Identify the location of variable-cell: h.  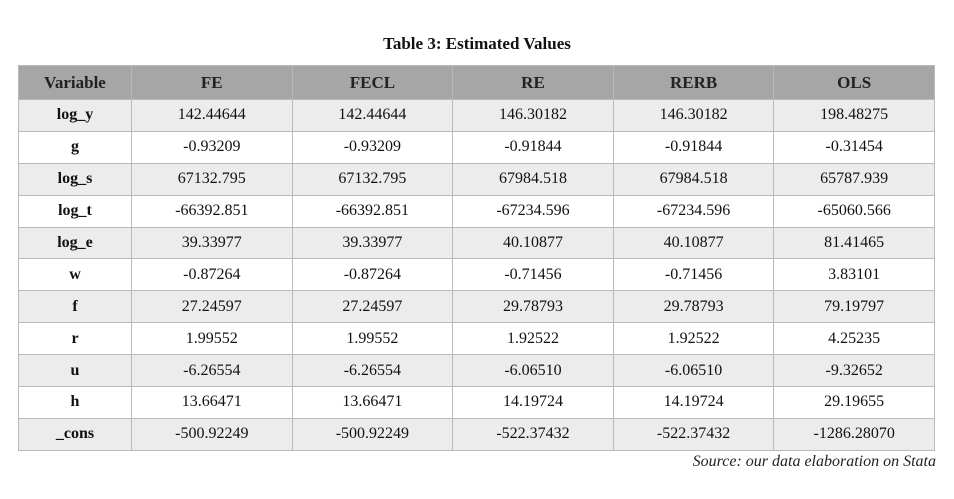
(75, 402).